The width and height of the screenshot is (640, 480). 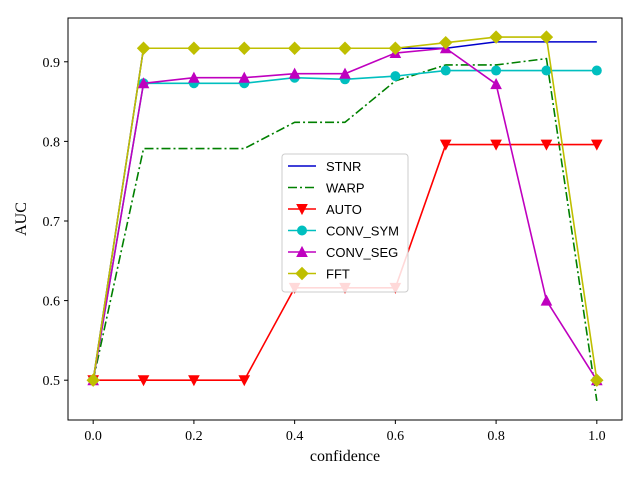 What do you see at coordinates (325, 209) in the screenshot?
I see `legend-item-auto: AUTO` at bounding box center [325, 209].